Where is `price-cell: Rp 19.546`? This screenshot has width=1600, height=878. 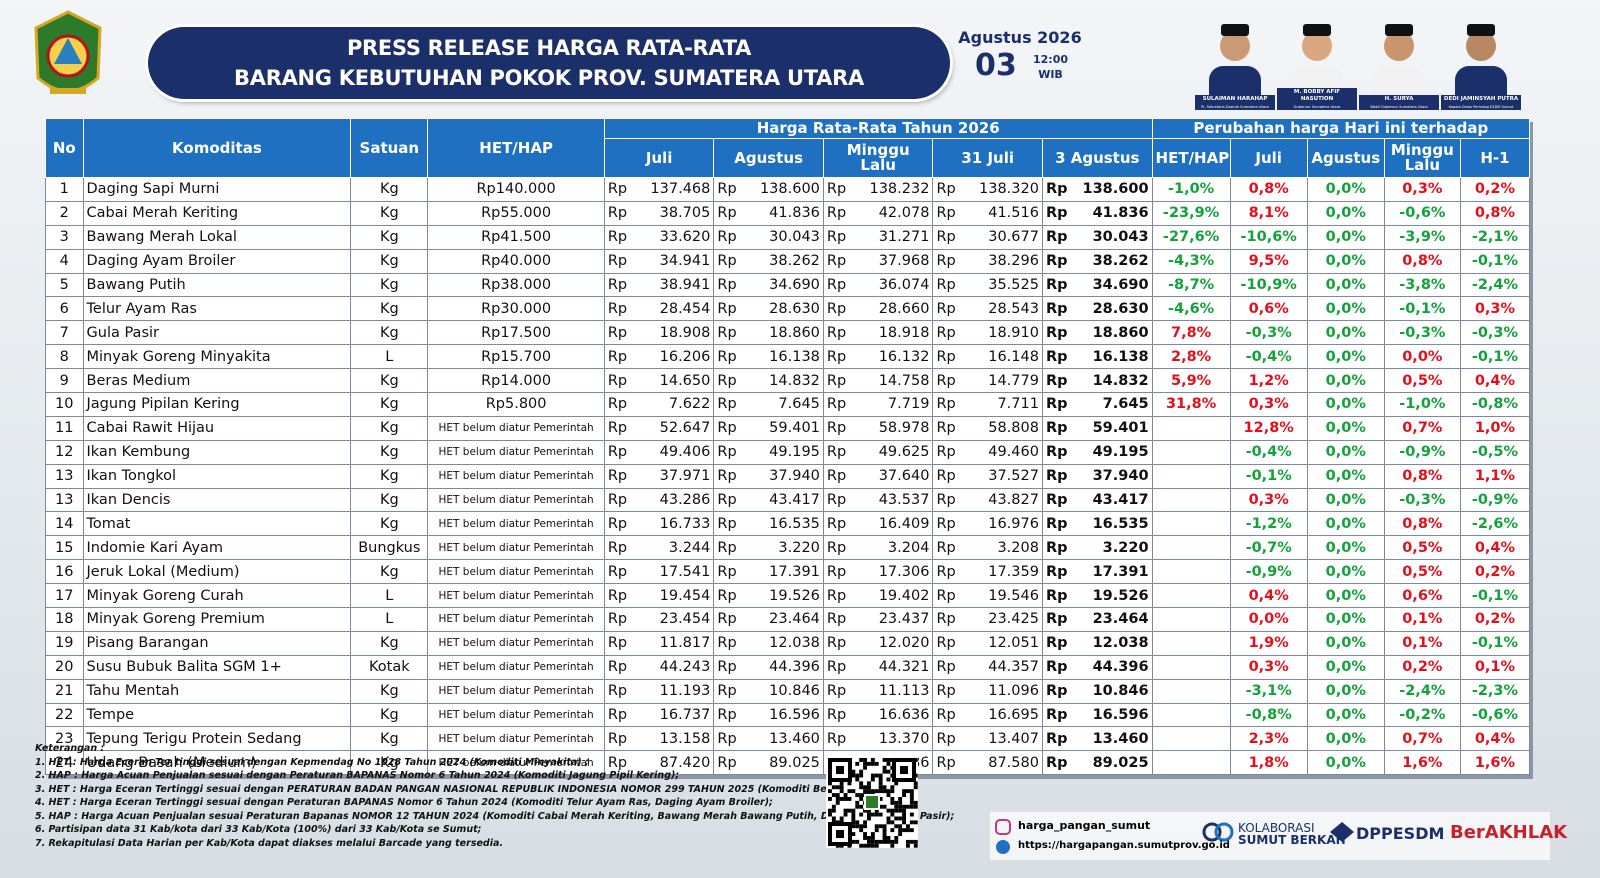
price-cell: Rp 19.546 is located at coordinates (987, 596).